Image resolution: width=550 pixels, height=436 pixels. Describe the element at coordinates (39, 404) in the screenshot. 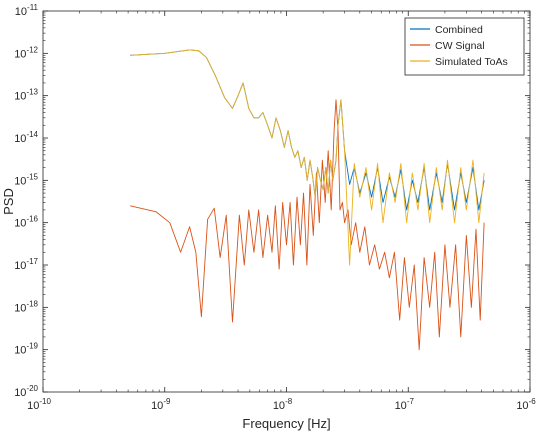

I see `x-tick-label: 10⁻¹⁰` at that location.